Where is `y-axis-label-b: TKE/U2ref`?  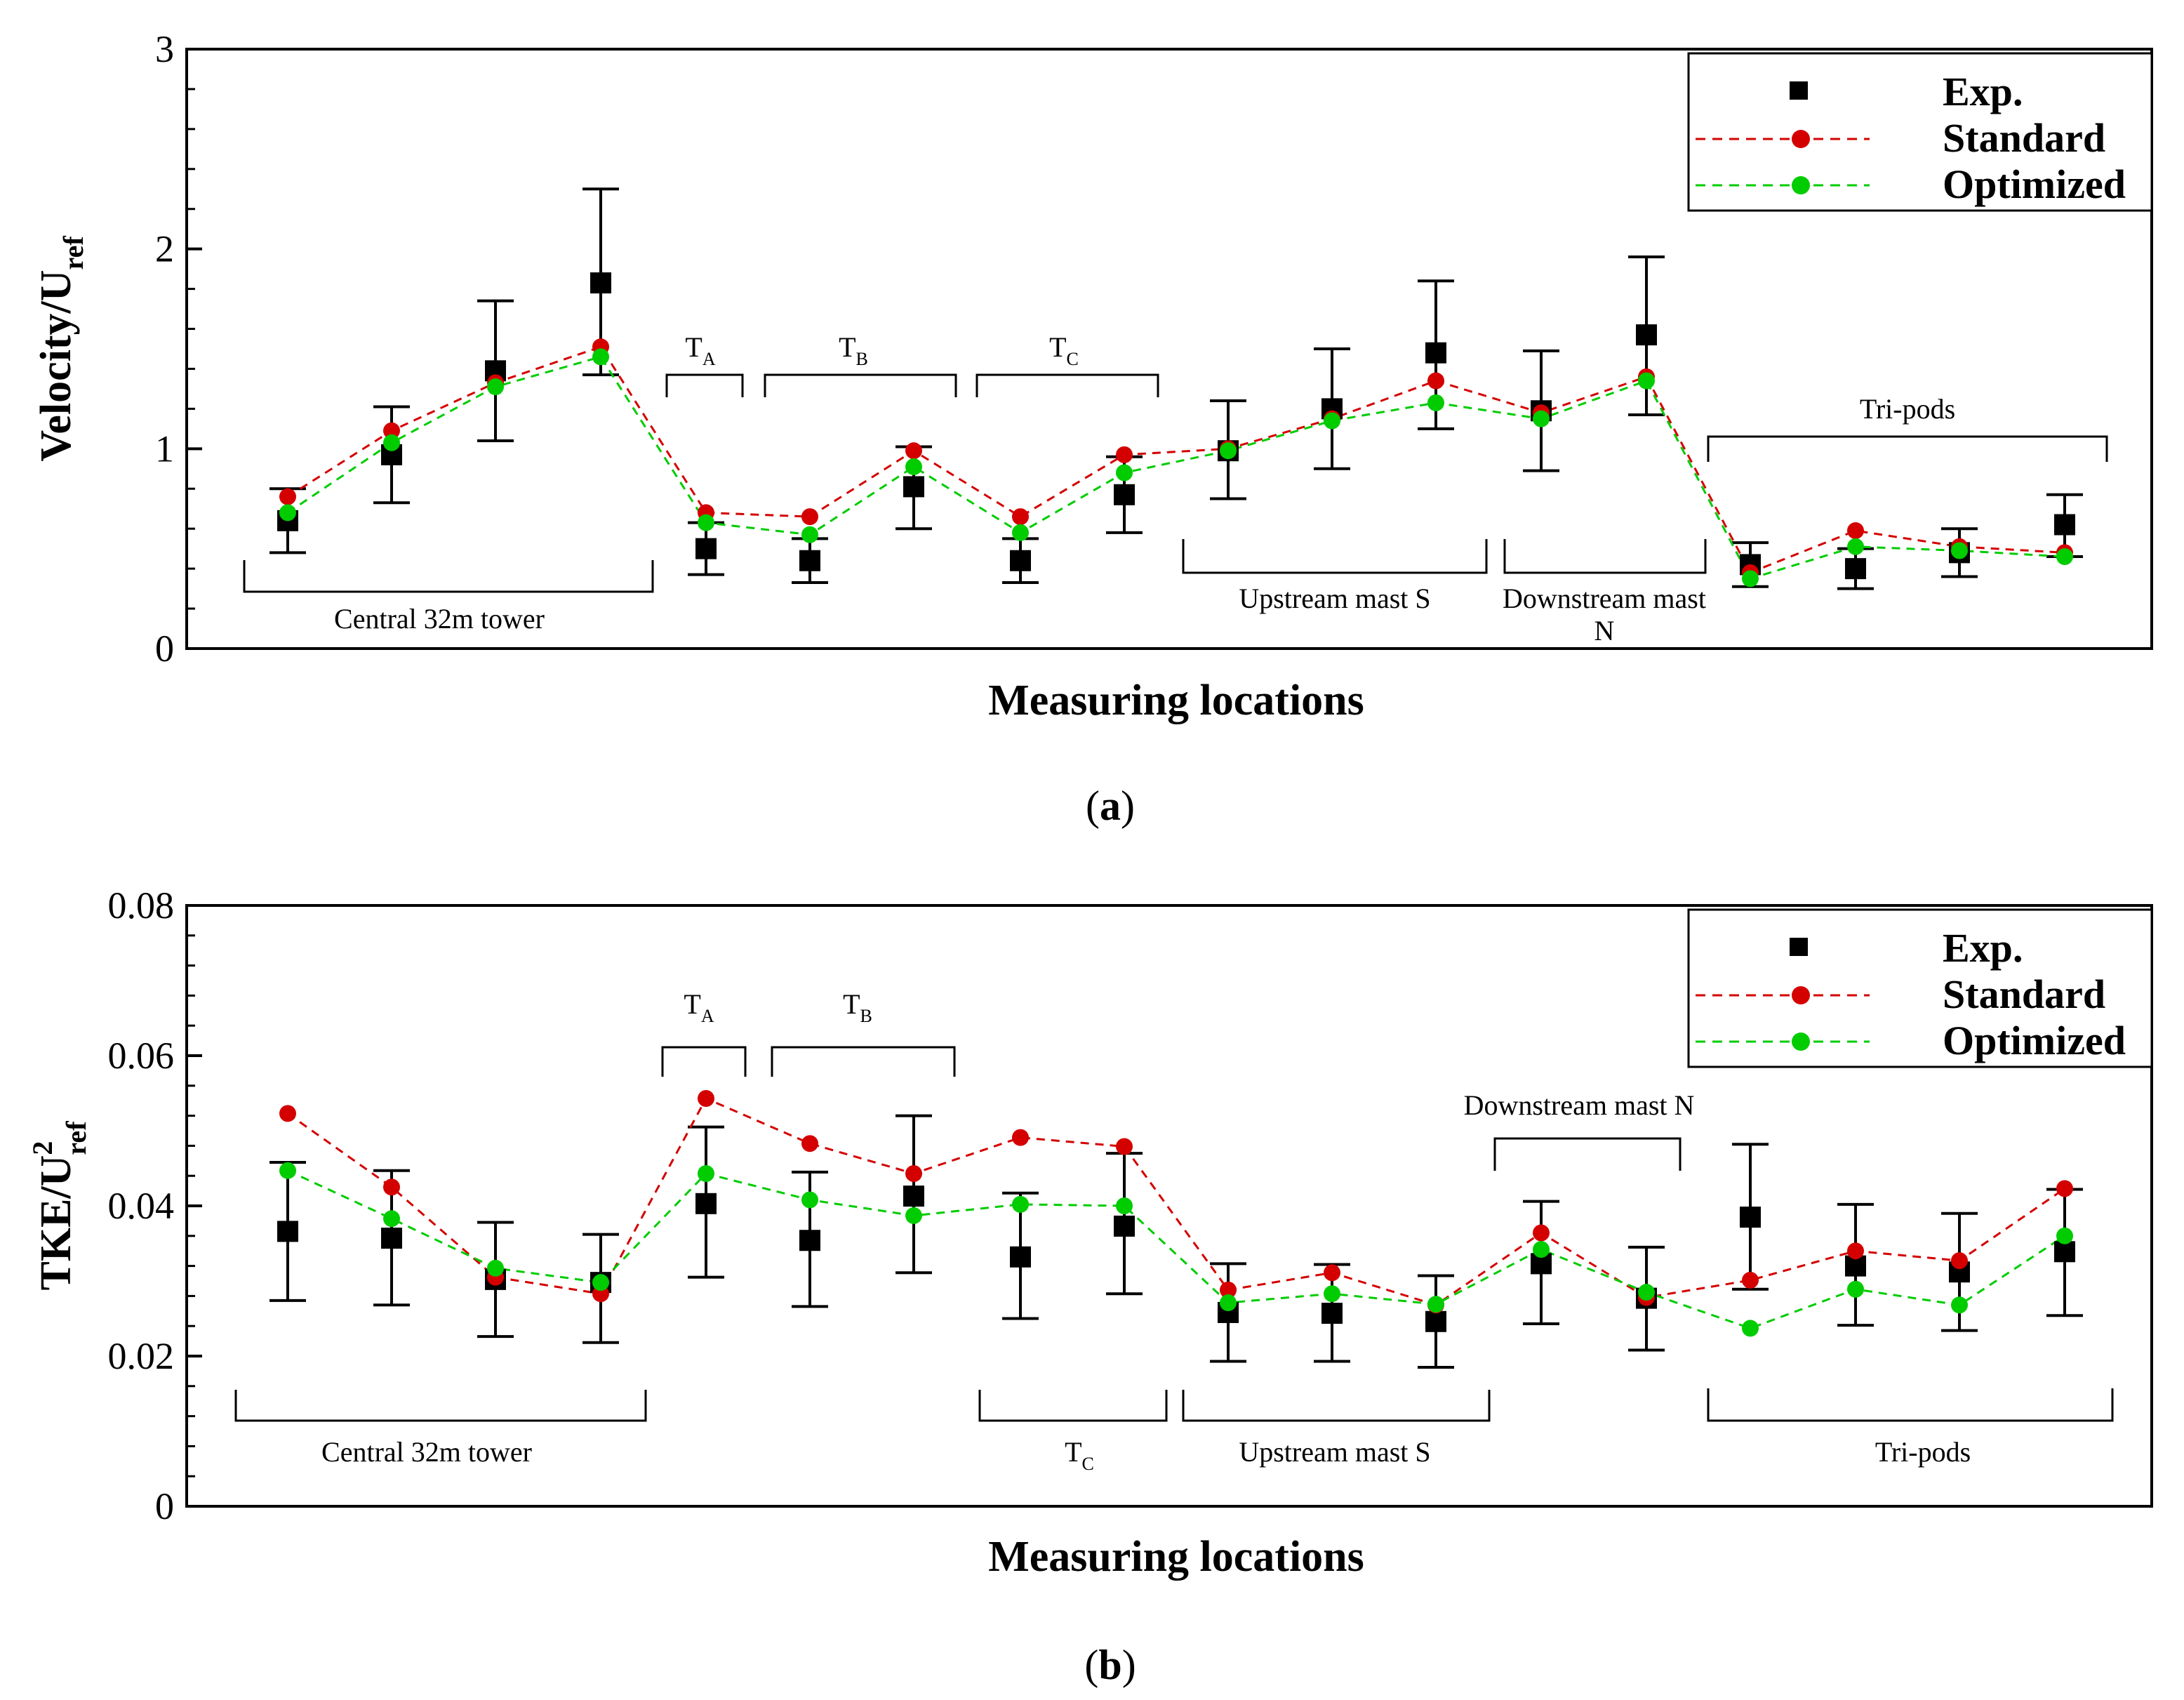 y-axis-label-b: TKE/U2ref is located at coordinates (60, 1206).